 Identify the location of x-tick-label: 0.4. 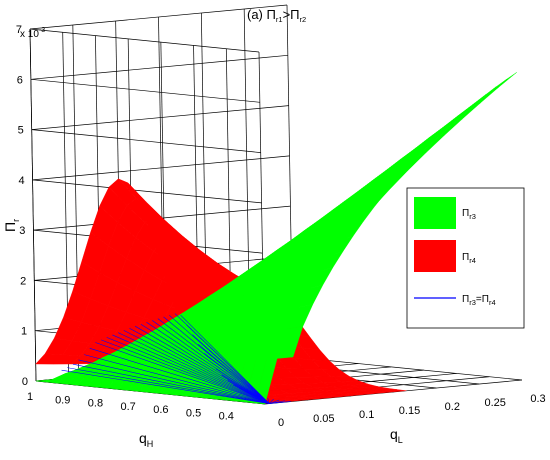
(226, 417).